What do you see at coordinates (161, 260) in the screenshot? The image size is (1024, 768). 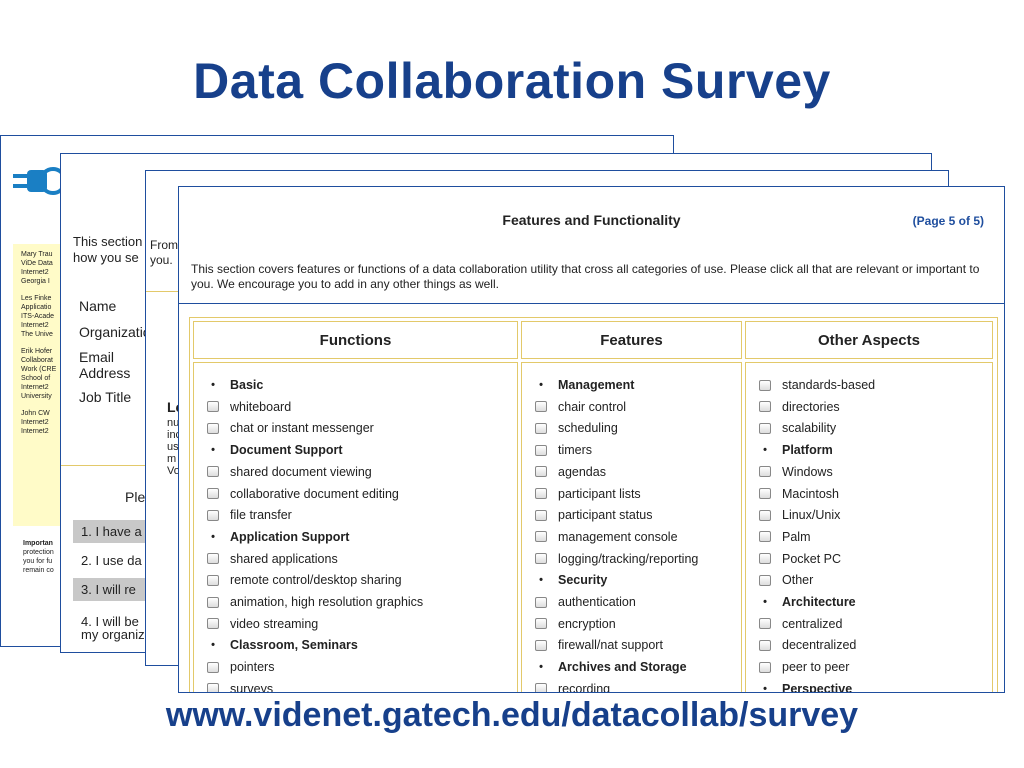 I see `from-line: you.` at bounding box center [161, 260].